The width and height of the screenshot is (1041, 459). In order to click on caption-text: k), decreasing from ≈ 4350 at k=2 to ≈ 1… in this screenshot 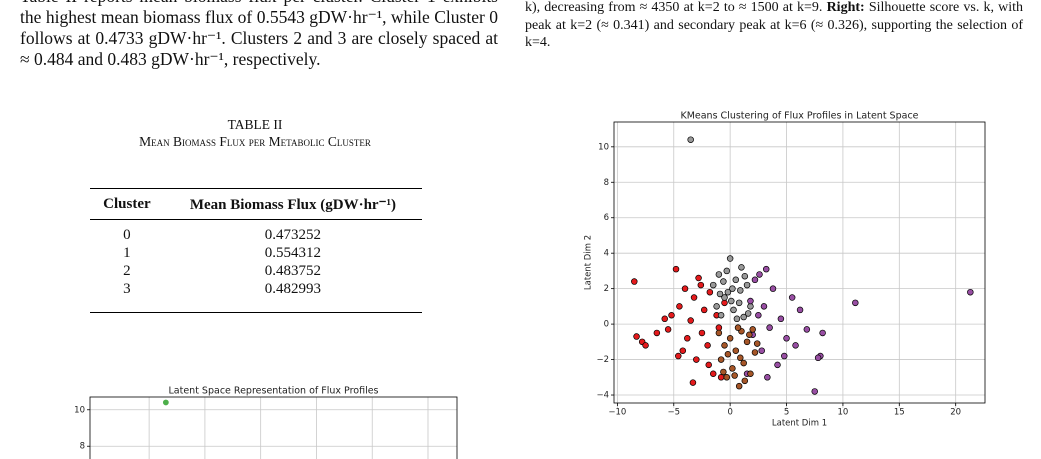, I will do `click(676, 7)`.